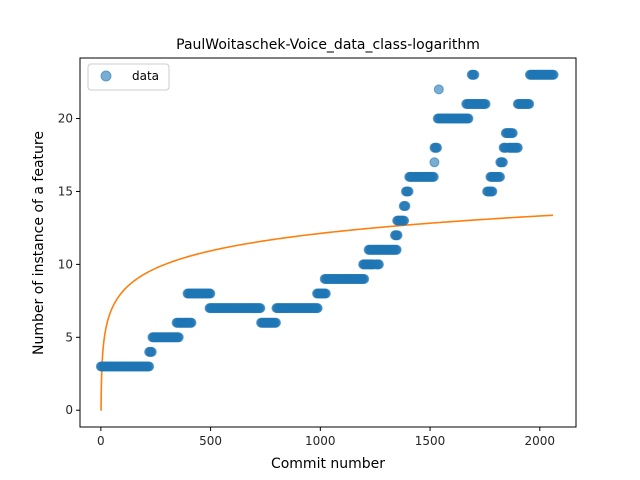 The width and height of the screenshot is (640, 480). I want to click on x-axis-ticks: 0 500 1000 1500 2000, so click(326, 437).